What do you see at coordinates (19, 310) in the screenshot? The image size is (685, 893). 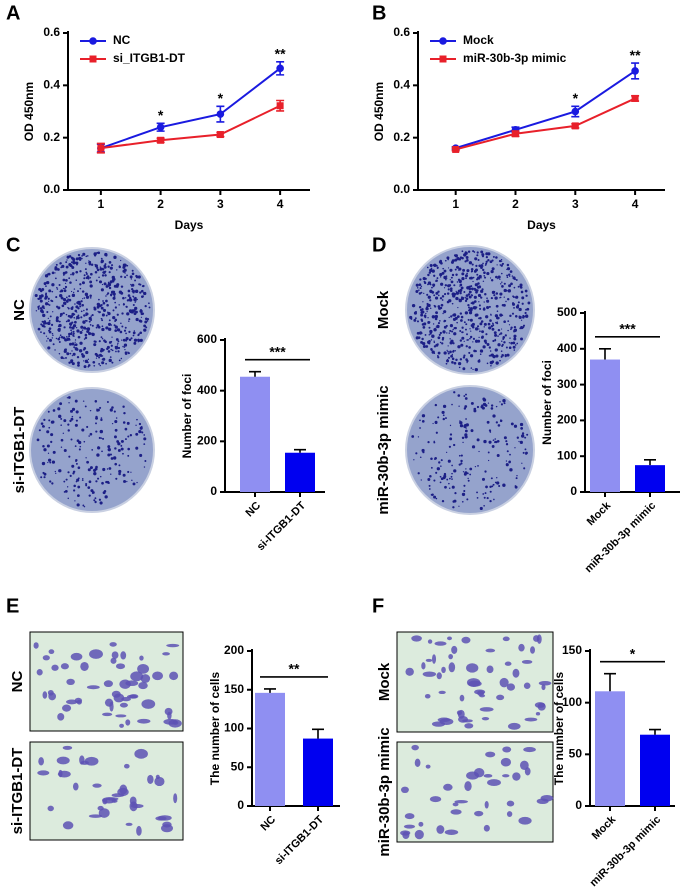 I see `image-label: NC` at bounding box center [19, 310].